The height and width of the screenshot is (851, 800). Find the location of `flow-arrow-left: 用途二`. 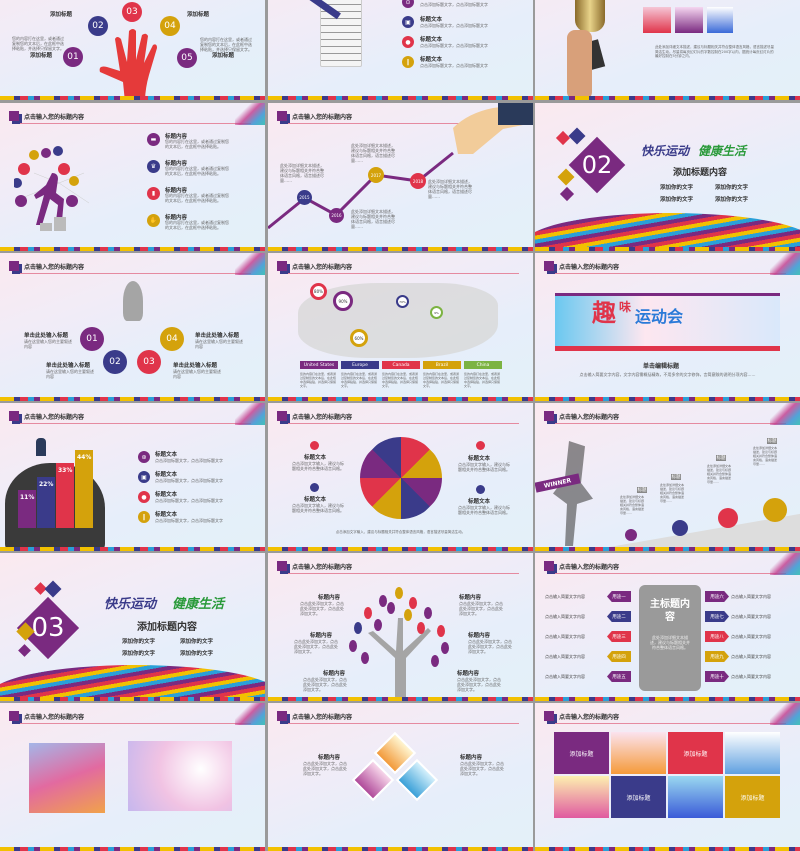

flow-arrow-left: 用途二 is located at coordinates (619, 616).